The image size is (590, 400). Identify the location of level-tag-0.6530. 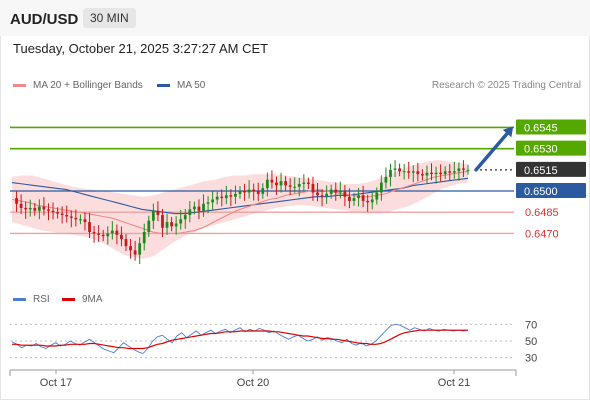
(551, 148).